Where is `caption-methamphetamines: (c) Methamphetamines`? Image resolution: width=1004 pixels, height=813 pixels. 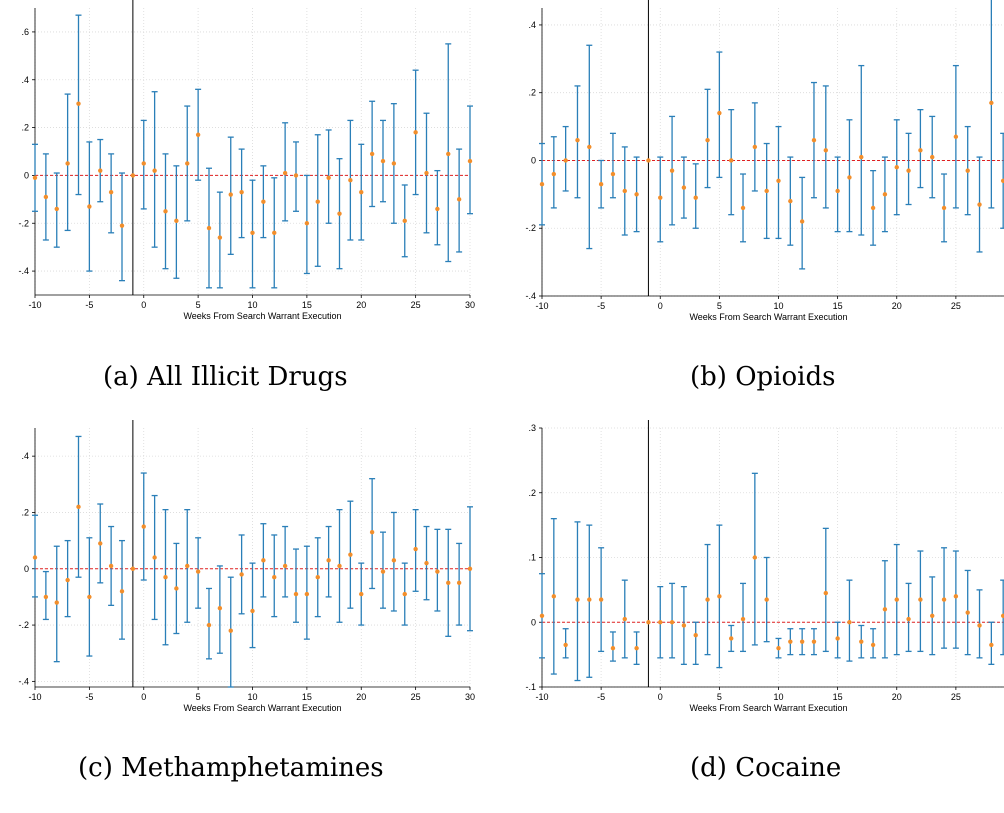 caption-methamphetamines: (c) Methamphetamines is located at coordinates (231, 768).